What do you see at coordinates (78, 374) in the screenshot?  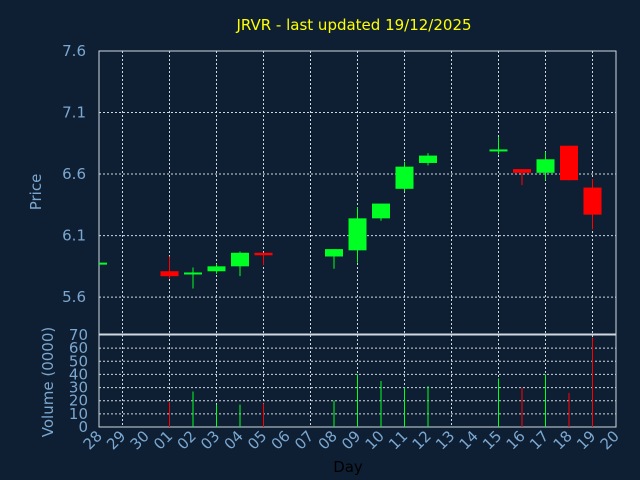 I see `volume-tick-label: 40` at bounding box center [78, 374].